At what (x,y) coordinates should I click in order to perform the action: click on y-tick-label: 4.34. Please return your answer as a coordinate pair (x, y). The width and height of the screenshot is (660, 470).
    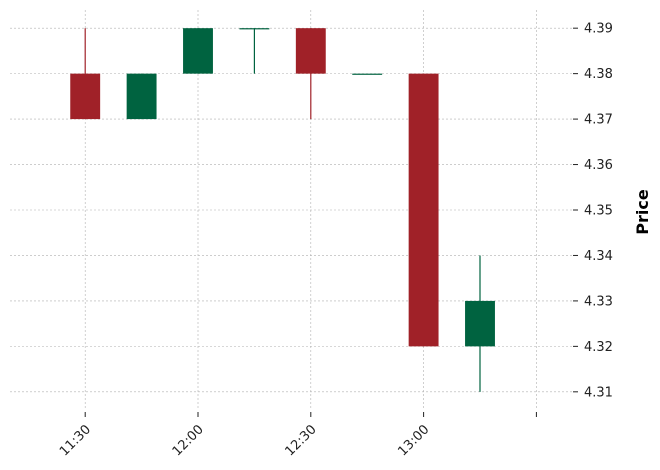
    Looking at the image, I should click on (598, 256).